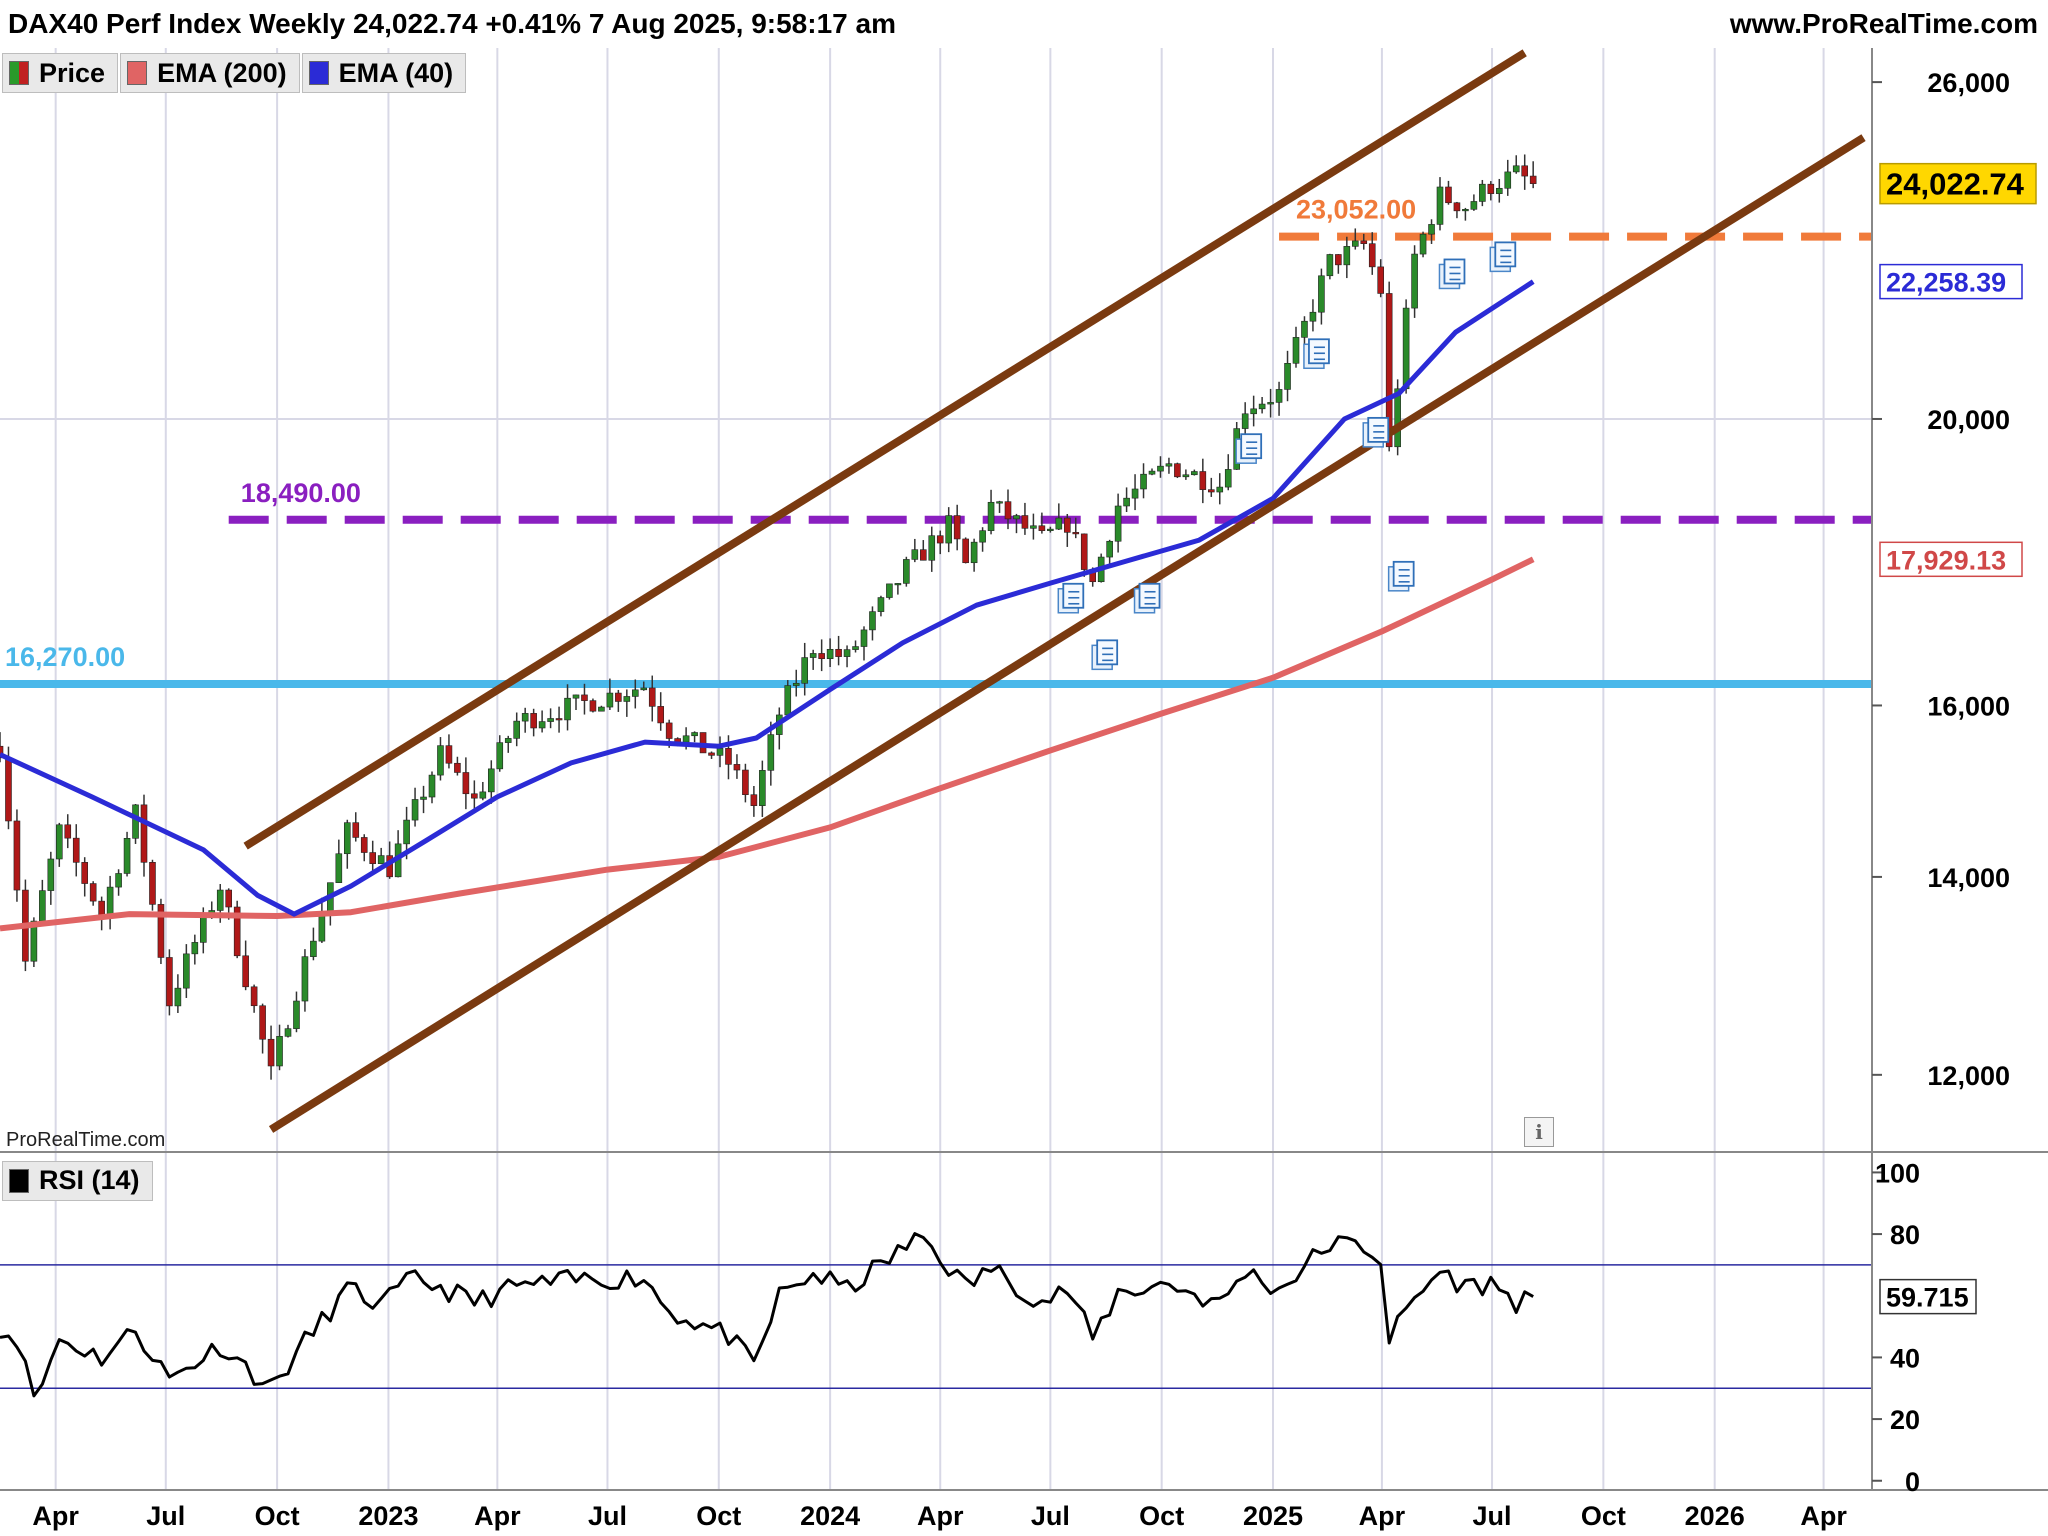 This screenshot has width=2048, height=1536. I want to click on price-tag, so click(1951, 559).